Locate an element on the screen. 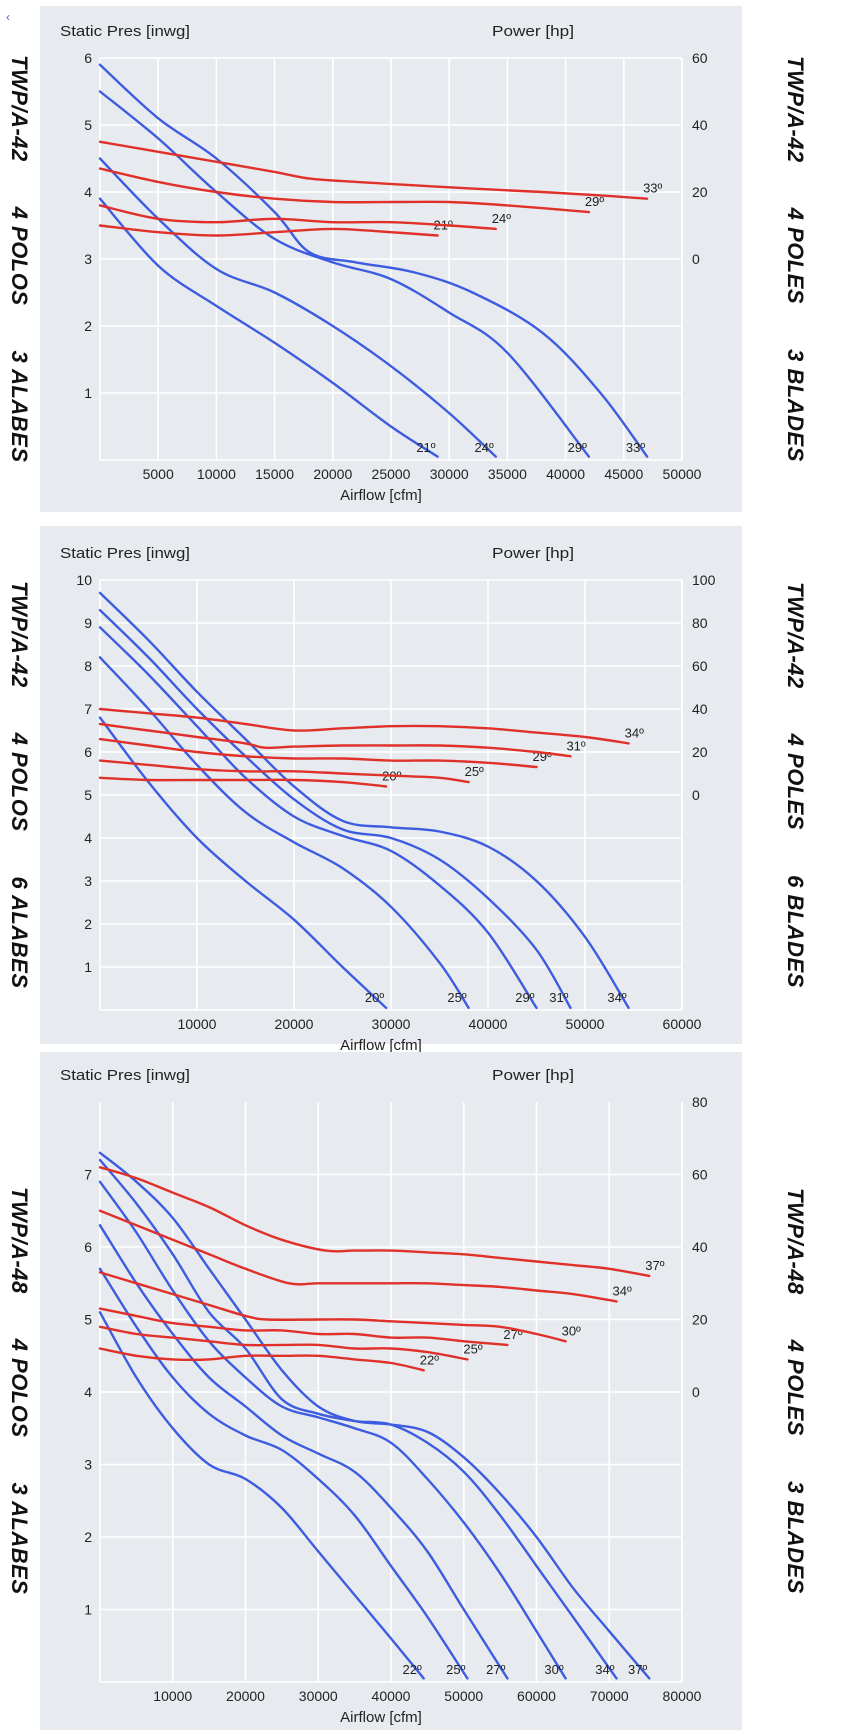 Image resolution: width=862 pixels, height=1730 pixels. power-curve-label: 30º is located at coordinates (571, 1330).